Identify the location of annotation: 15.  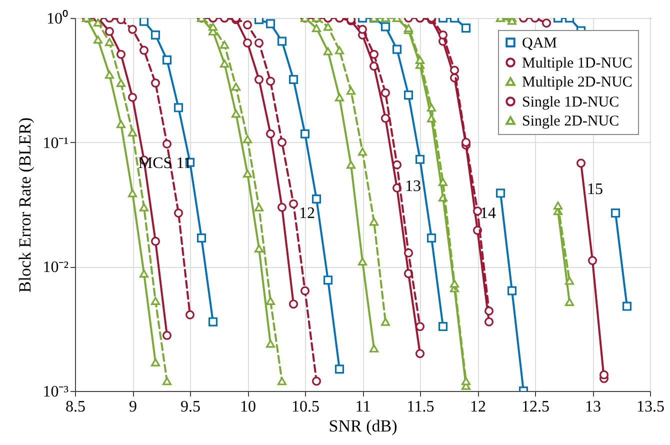
(595, 189).